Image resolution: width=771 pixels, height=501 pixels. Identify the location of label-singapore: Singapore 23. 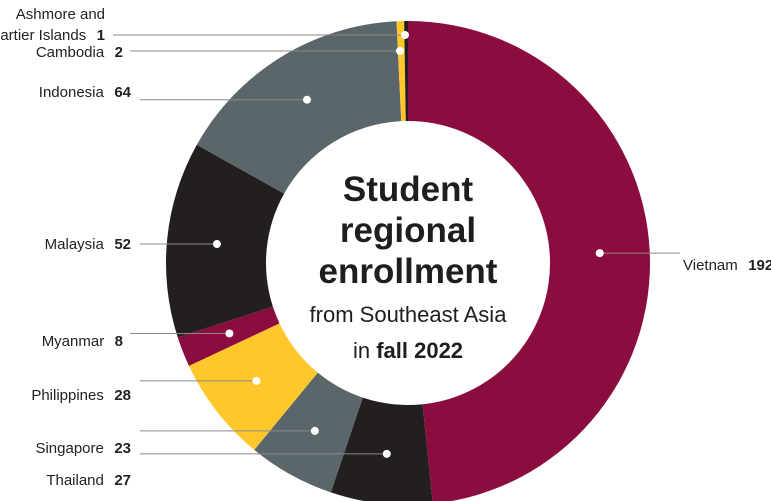
(83, 448).